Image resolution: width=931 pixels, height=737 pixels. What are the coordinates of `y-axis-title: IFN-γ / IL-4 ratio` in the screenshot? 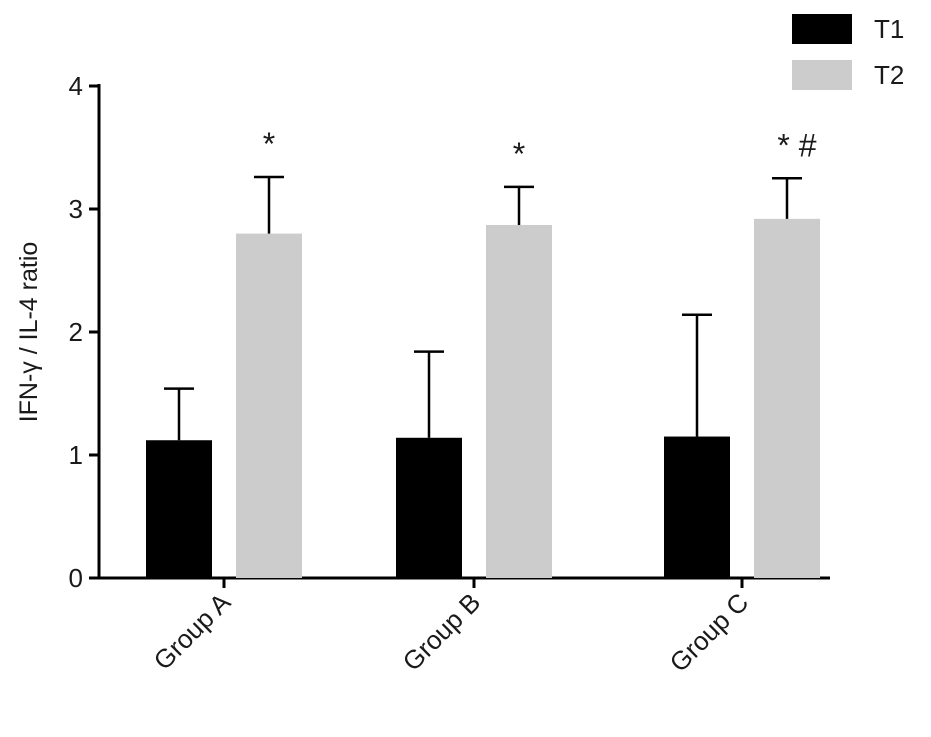 It's located at (29, 332).